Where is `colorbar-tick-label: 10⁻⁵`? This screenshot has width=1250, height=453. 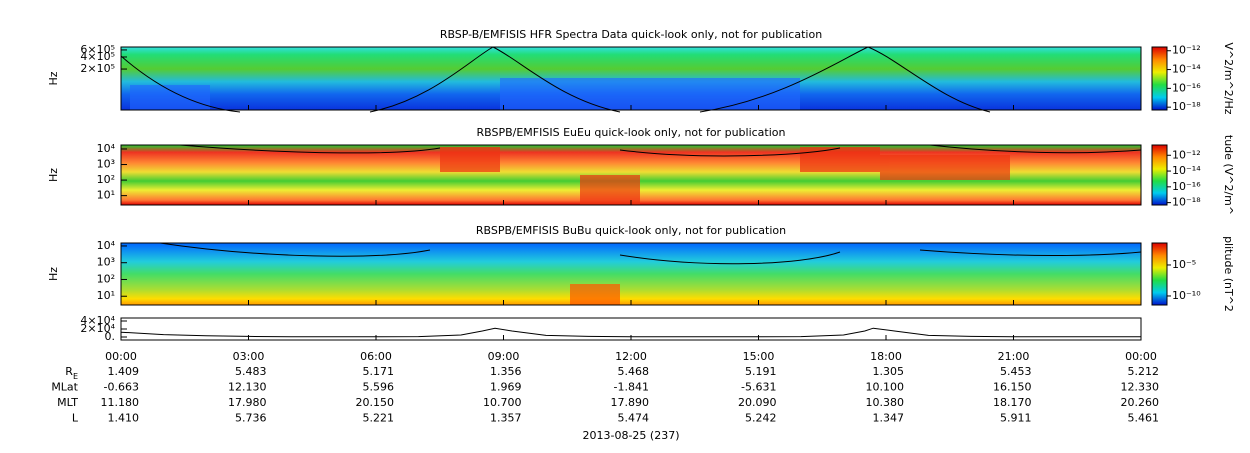 colorbar-tick-label: 10⁻⁵ is located at coordinates (1184, 264).